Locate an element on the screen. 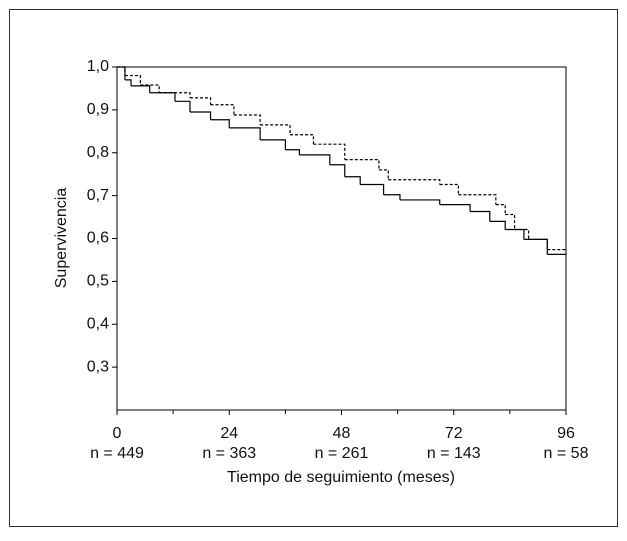 This screenshot has height=541, width=627. y-tick-label: 1,0 is located at coordinates (98, 66).